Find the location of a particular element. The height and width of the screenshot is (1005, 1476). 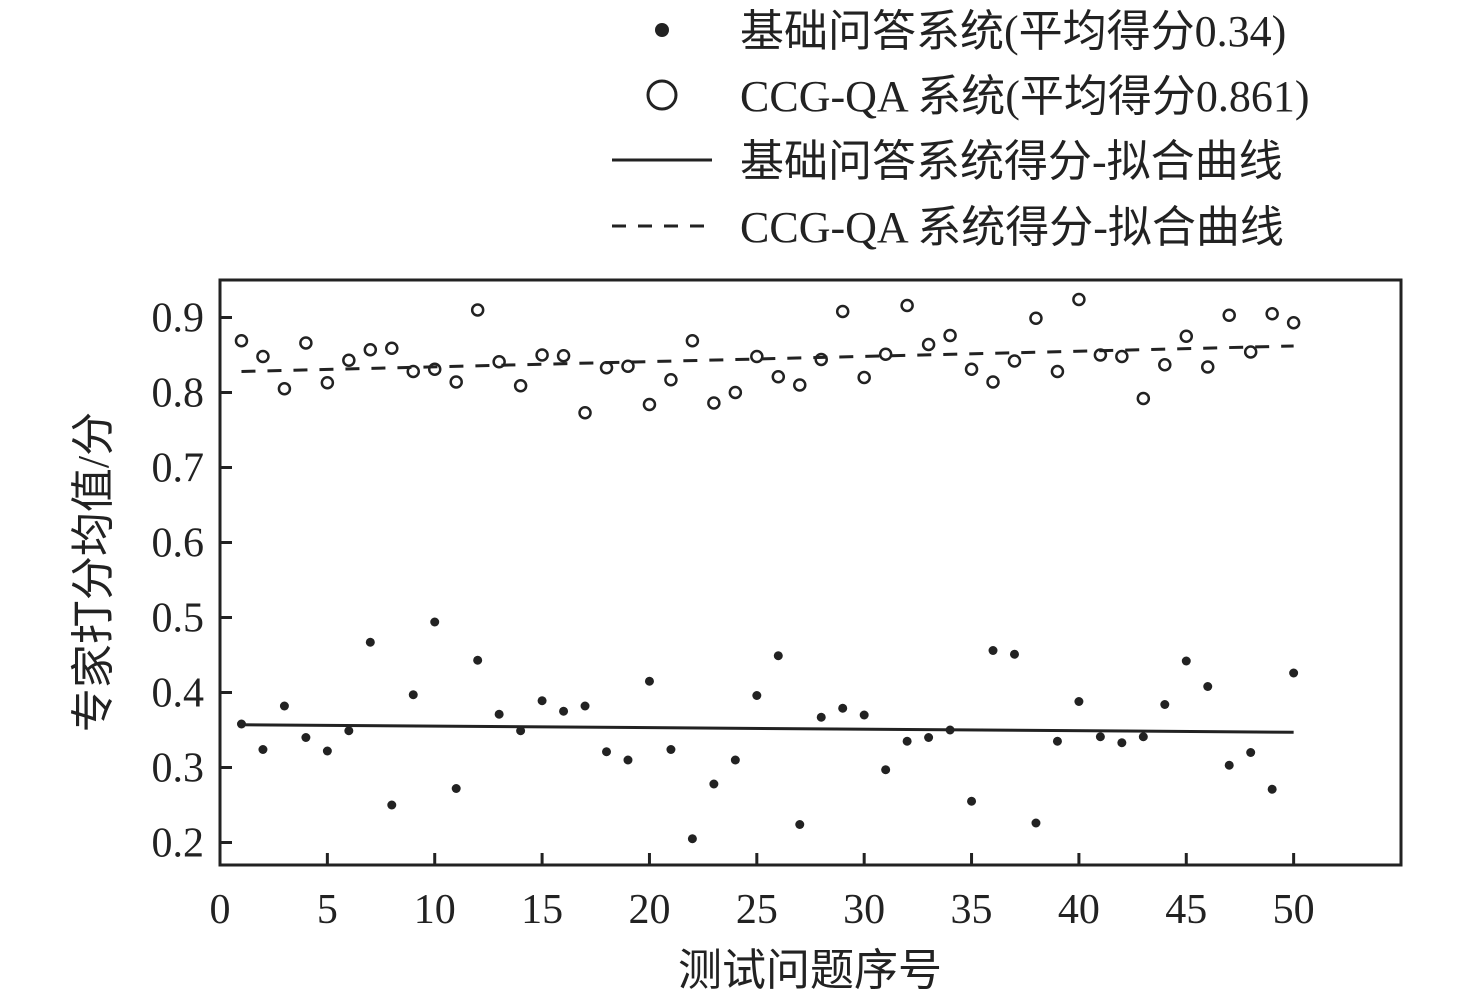

y-axis-title: 专家打分均值/分 is located at coordinates (93, 572).